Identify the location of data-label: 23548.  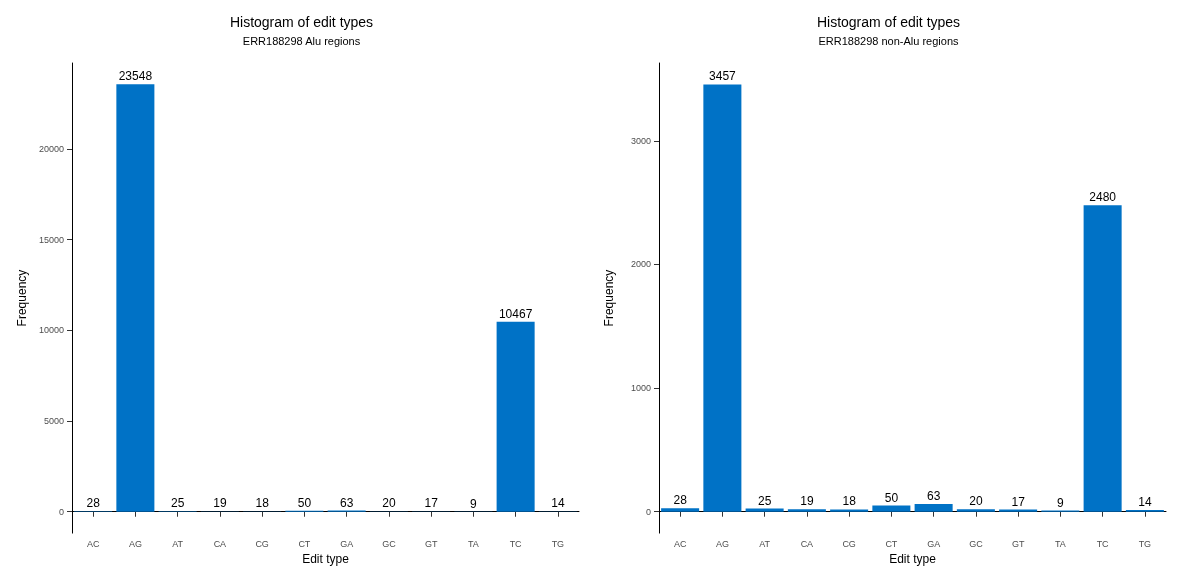
(135, 76).